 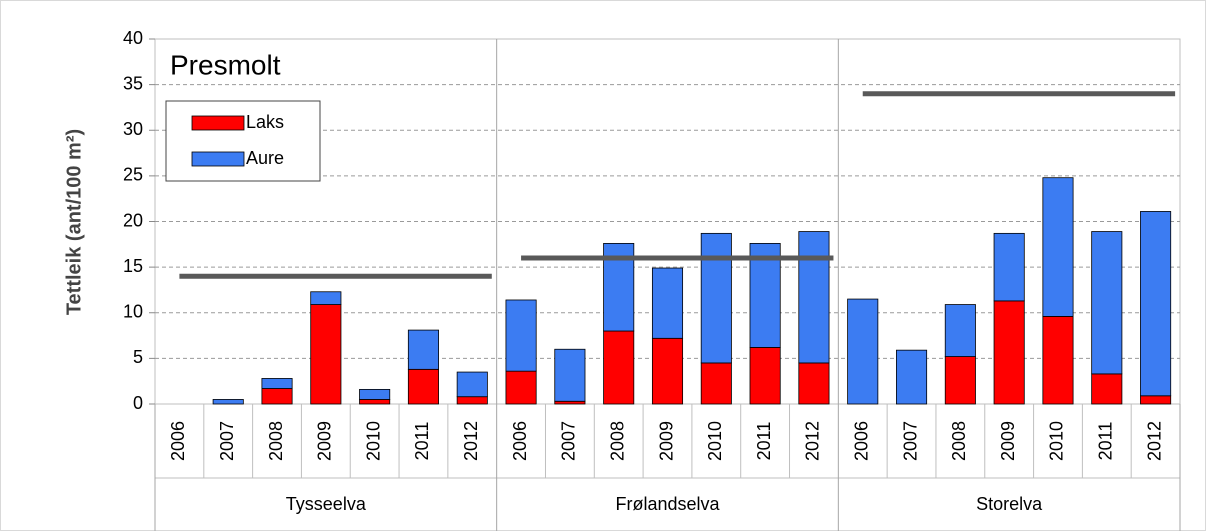 I want to click on legend-label: Aure, so click(x=265, y=158).